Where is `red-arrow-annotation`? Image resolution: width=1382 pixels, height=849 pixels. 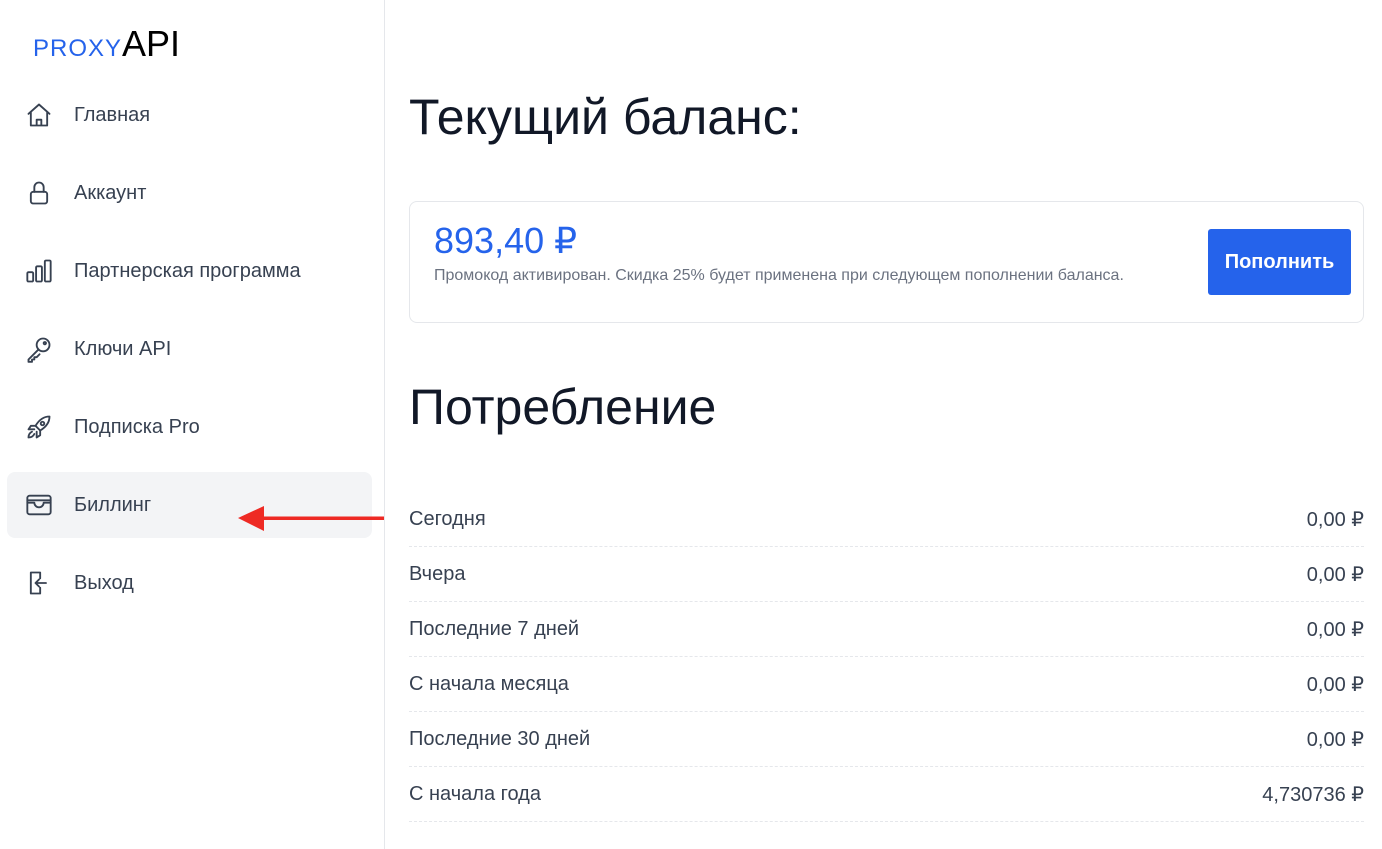
red-arrow-annotation is located at coordinates (311, 518).